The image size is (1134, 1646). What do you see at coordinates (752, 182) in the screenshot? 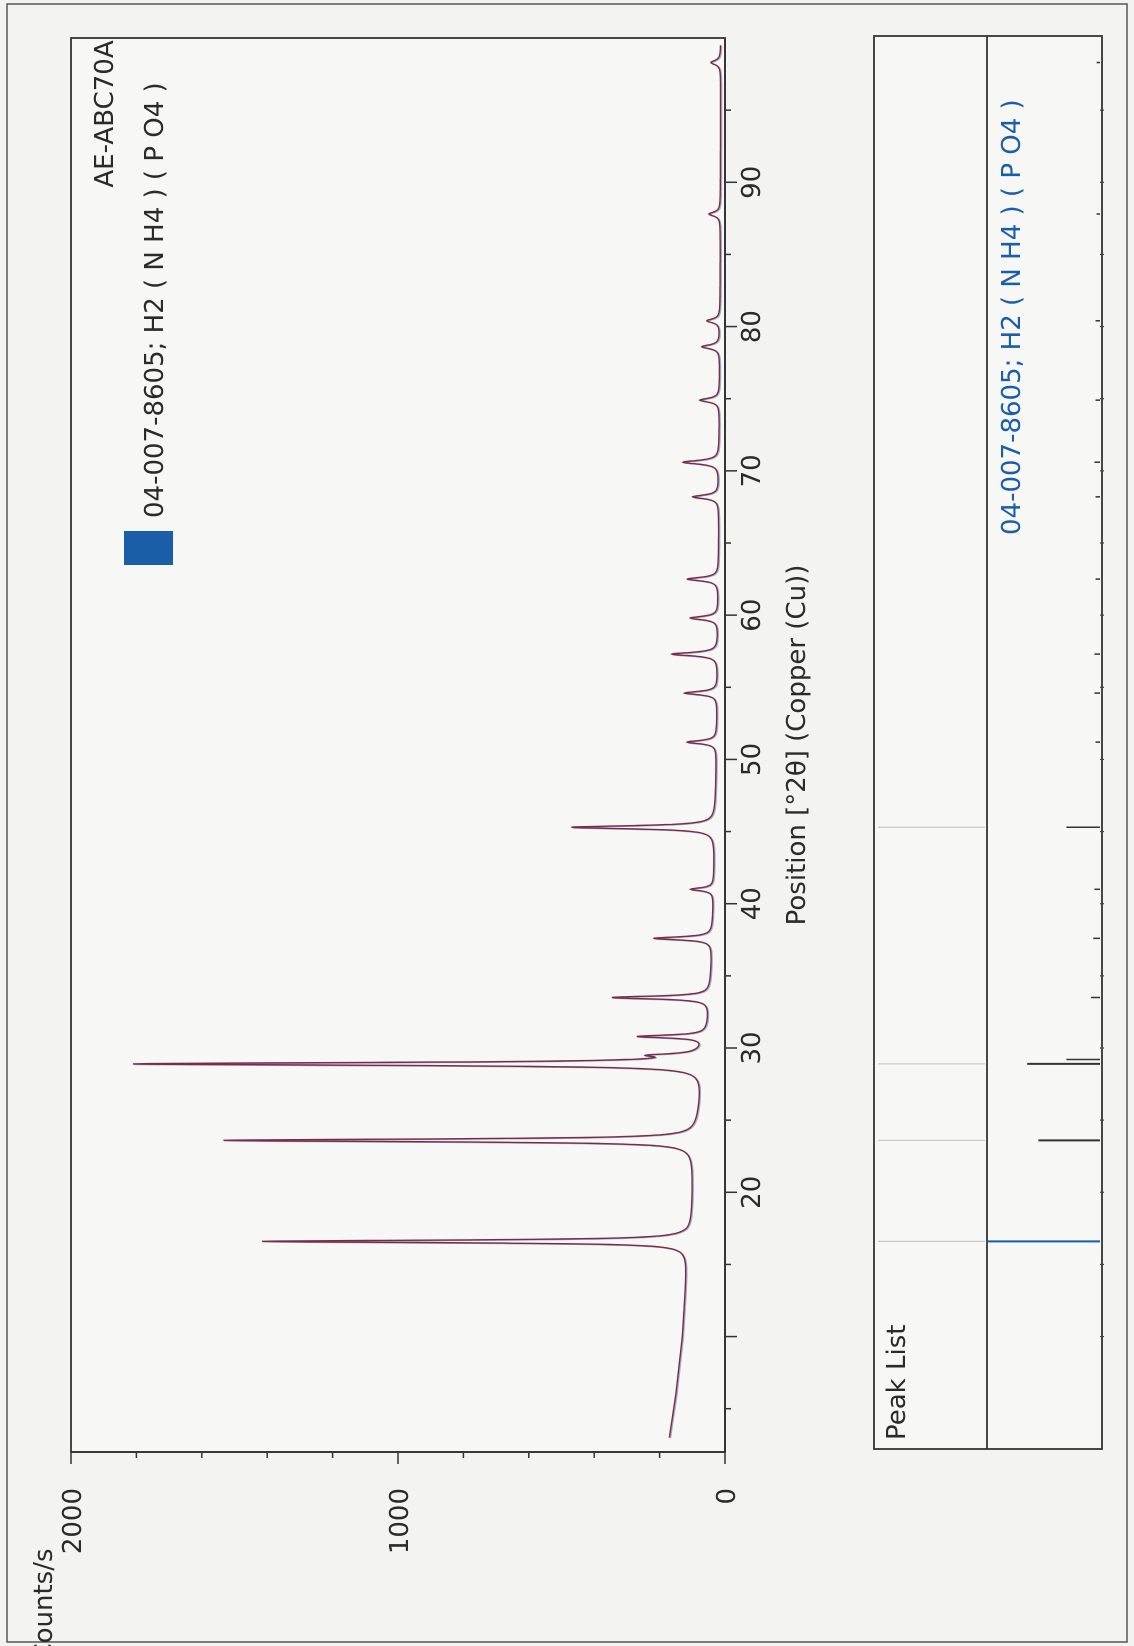
I see `x-tick-label: 90` at bounding box center [752, 182].